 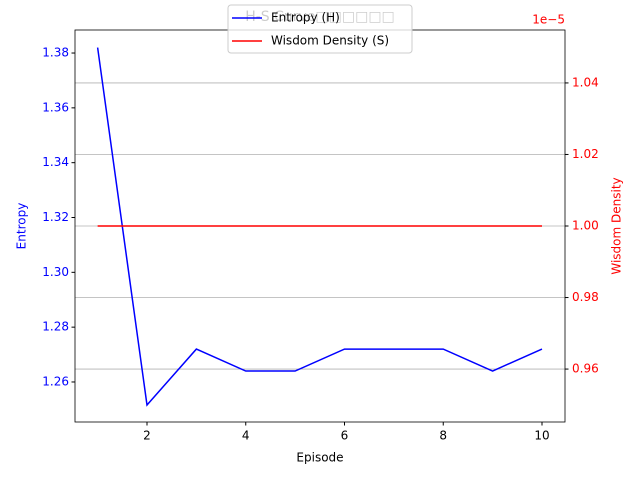 What do you see at coordinates (55, 53) in the screenshot?
I see `y-tick-label: 1.38` at bounding box center [55, 53].